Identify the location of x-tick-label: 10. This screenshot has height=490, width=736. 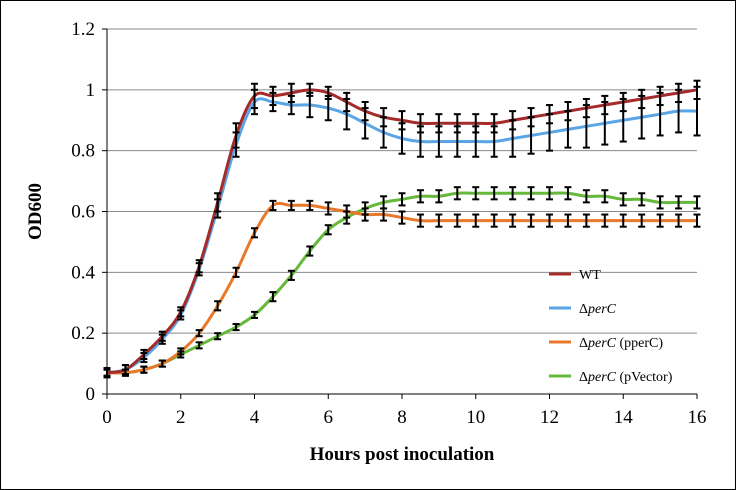
(475, 417).